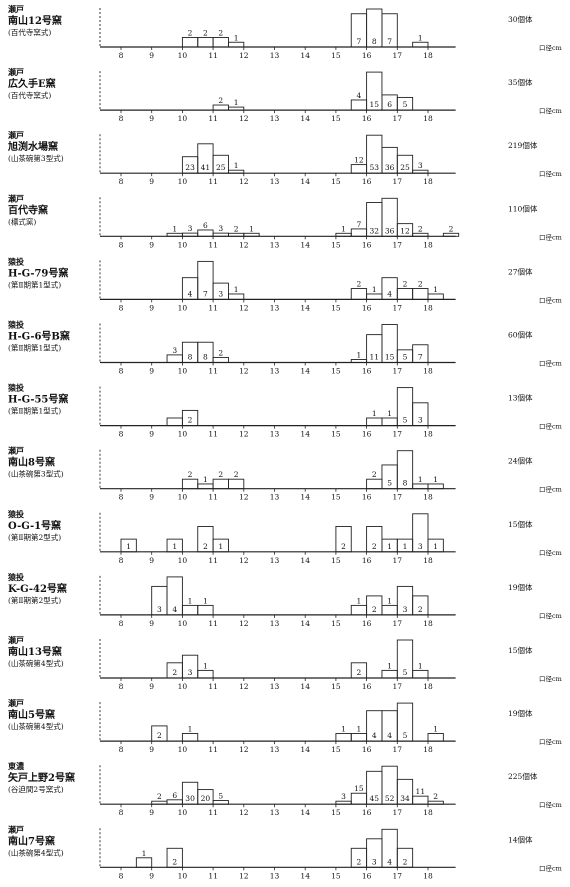 This screenshot has width=570, height=887. What do you see at coordinates (375, 230) in the screenshot?
I see `bar-count-label: 32` at bounding box center [375, 230].